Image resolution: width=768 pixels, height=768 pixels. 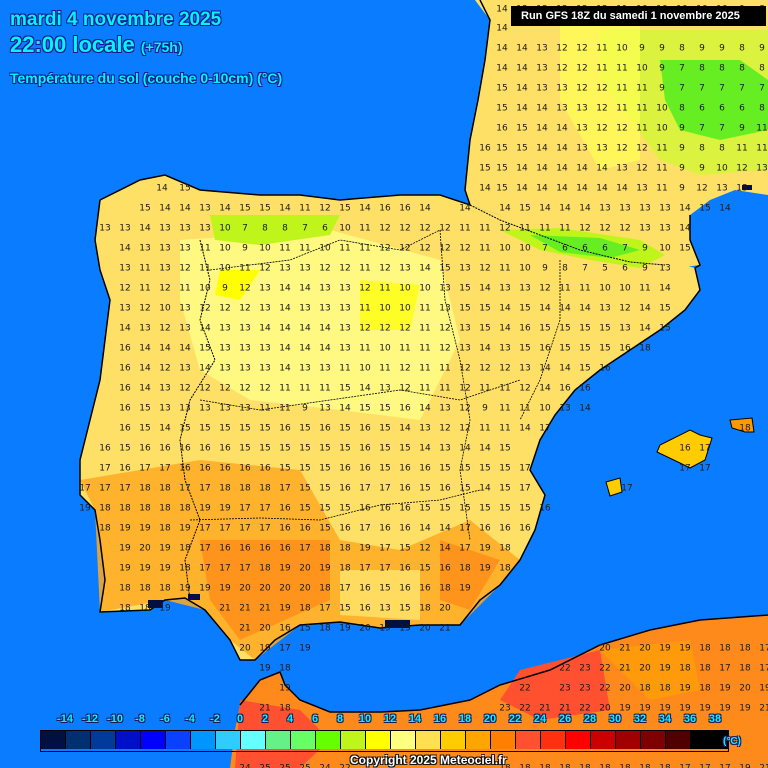 What do you see at coordinates (428, 760) in the screenshot?
I see `copyright: Copyright 2025 Meteociel.fr` at bounding box center [428, 760].